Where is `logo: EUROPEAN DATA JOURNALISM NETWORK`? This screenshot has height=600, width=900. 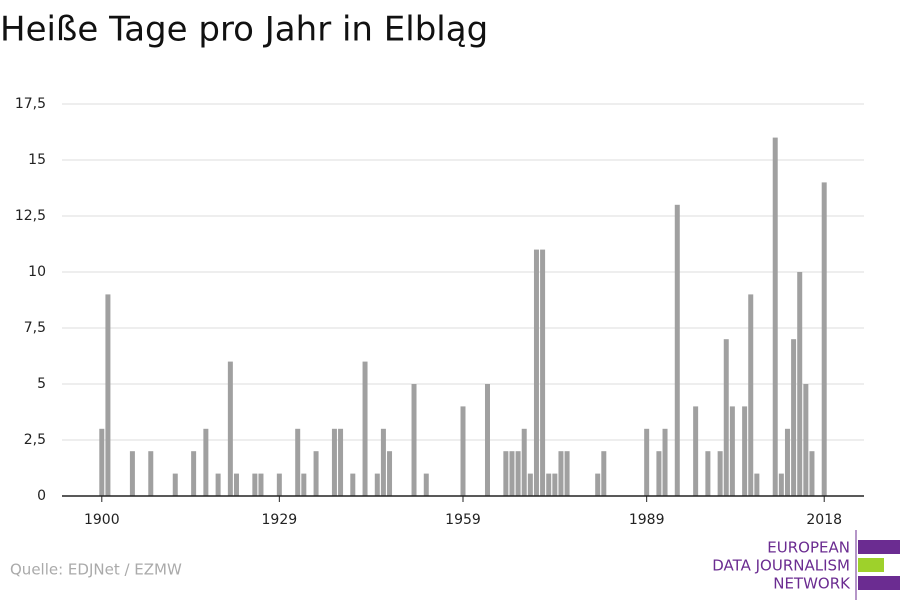 logo: EUROPEAN DATA JOURNALISM NETWORK is located at coordinates (806, 565).